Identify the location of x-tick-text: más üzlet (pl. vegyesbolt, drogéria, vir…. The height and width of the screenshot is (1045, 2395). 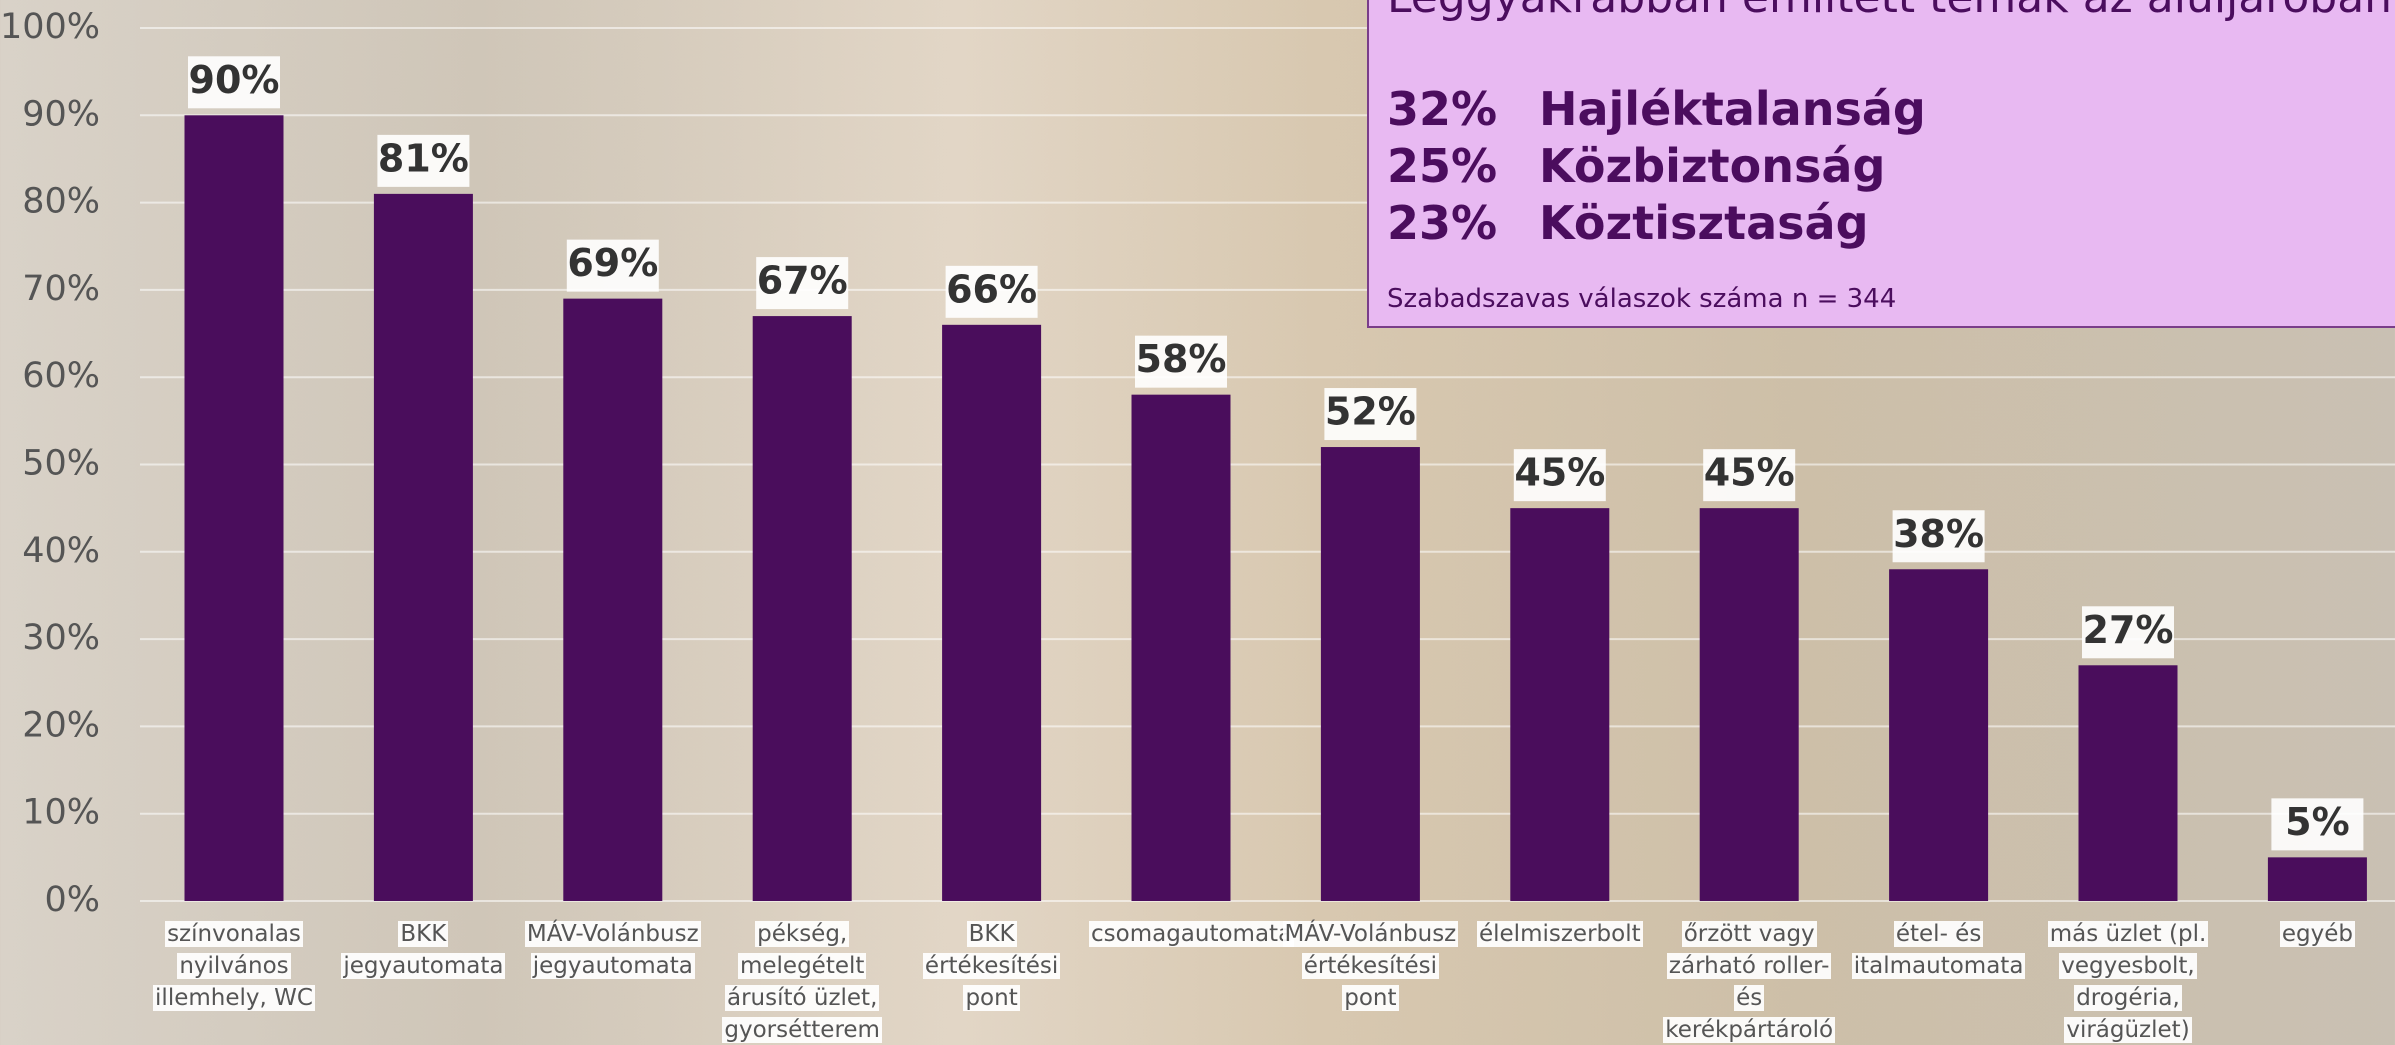
(2128, 982).